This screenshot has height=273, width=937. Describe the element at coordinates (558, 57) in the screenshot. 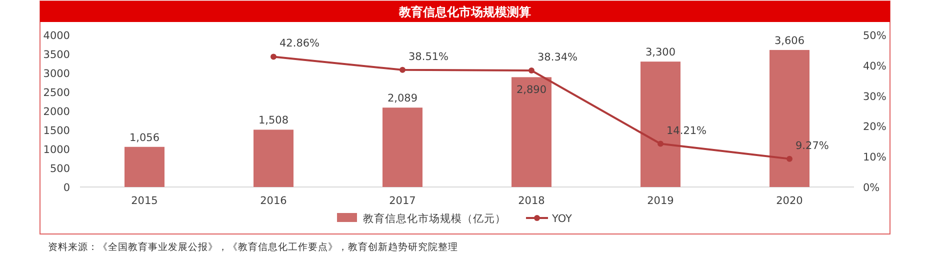

I see `data-label: 38.34%` at that location.